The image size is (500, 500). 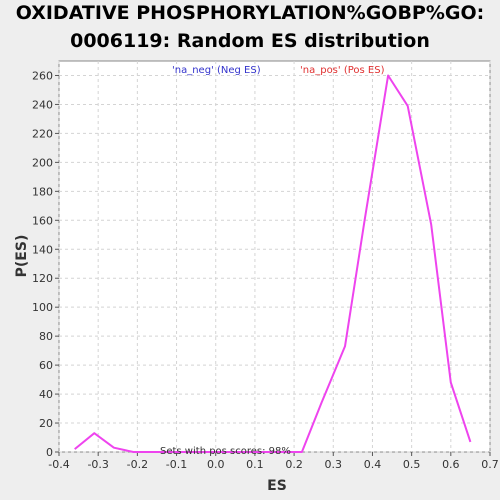 I want to click on x-tick-label: 0.1, so click(x=255, y=464).